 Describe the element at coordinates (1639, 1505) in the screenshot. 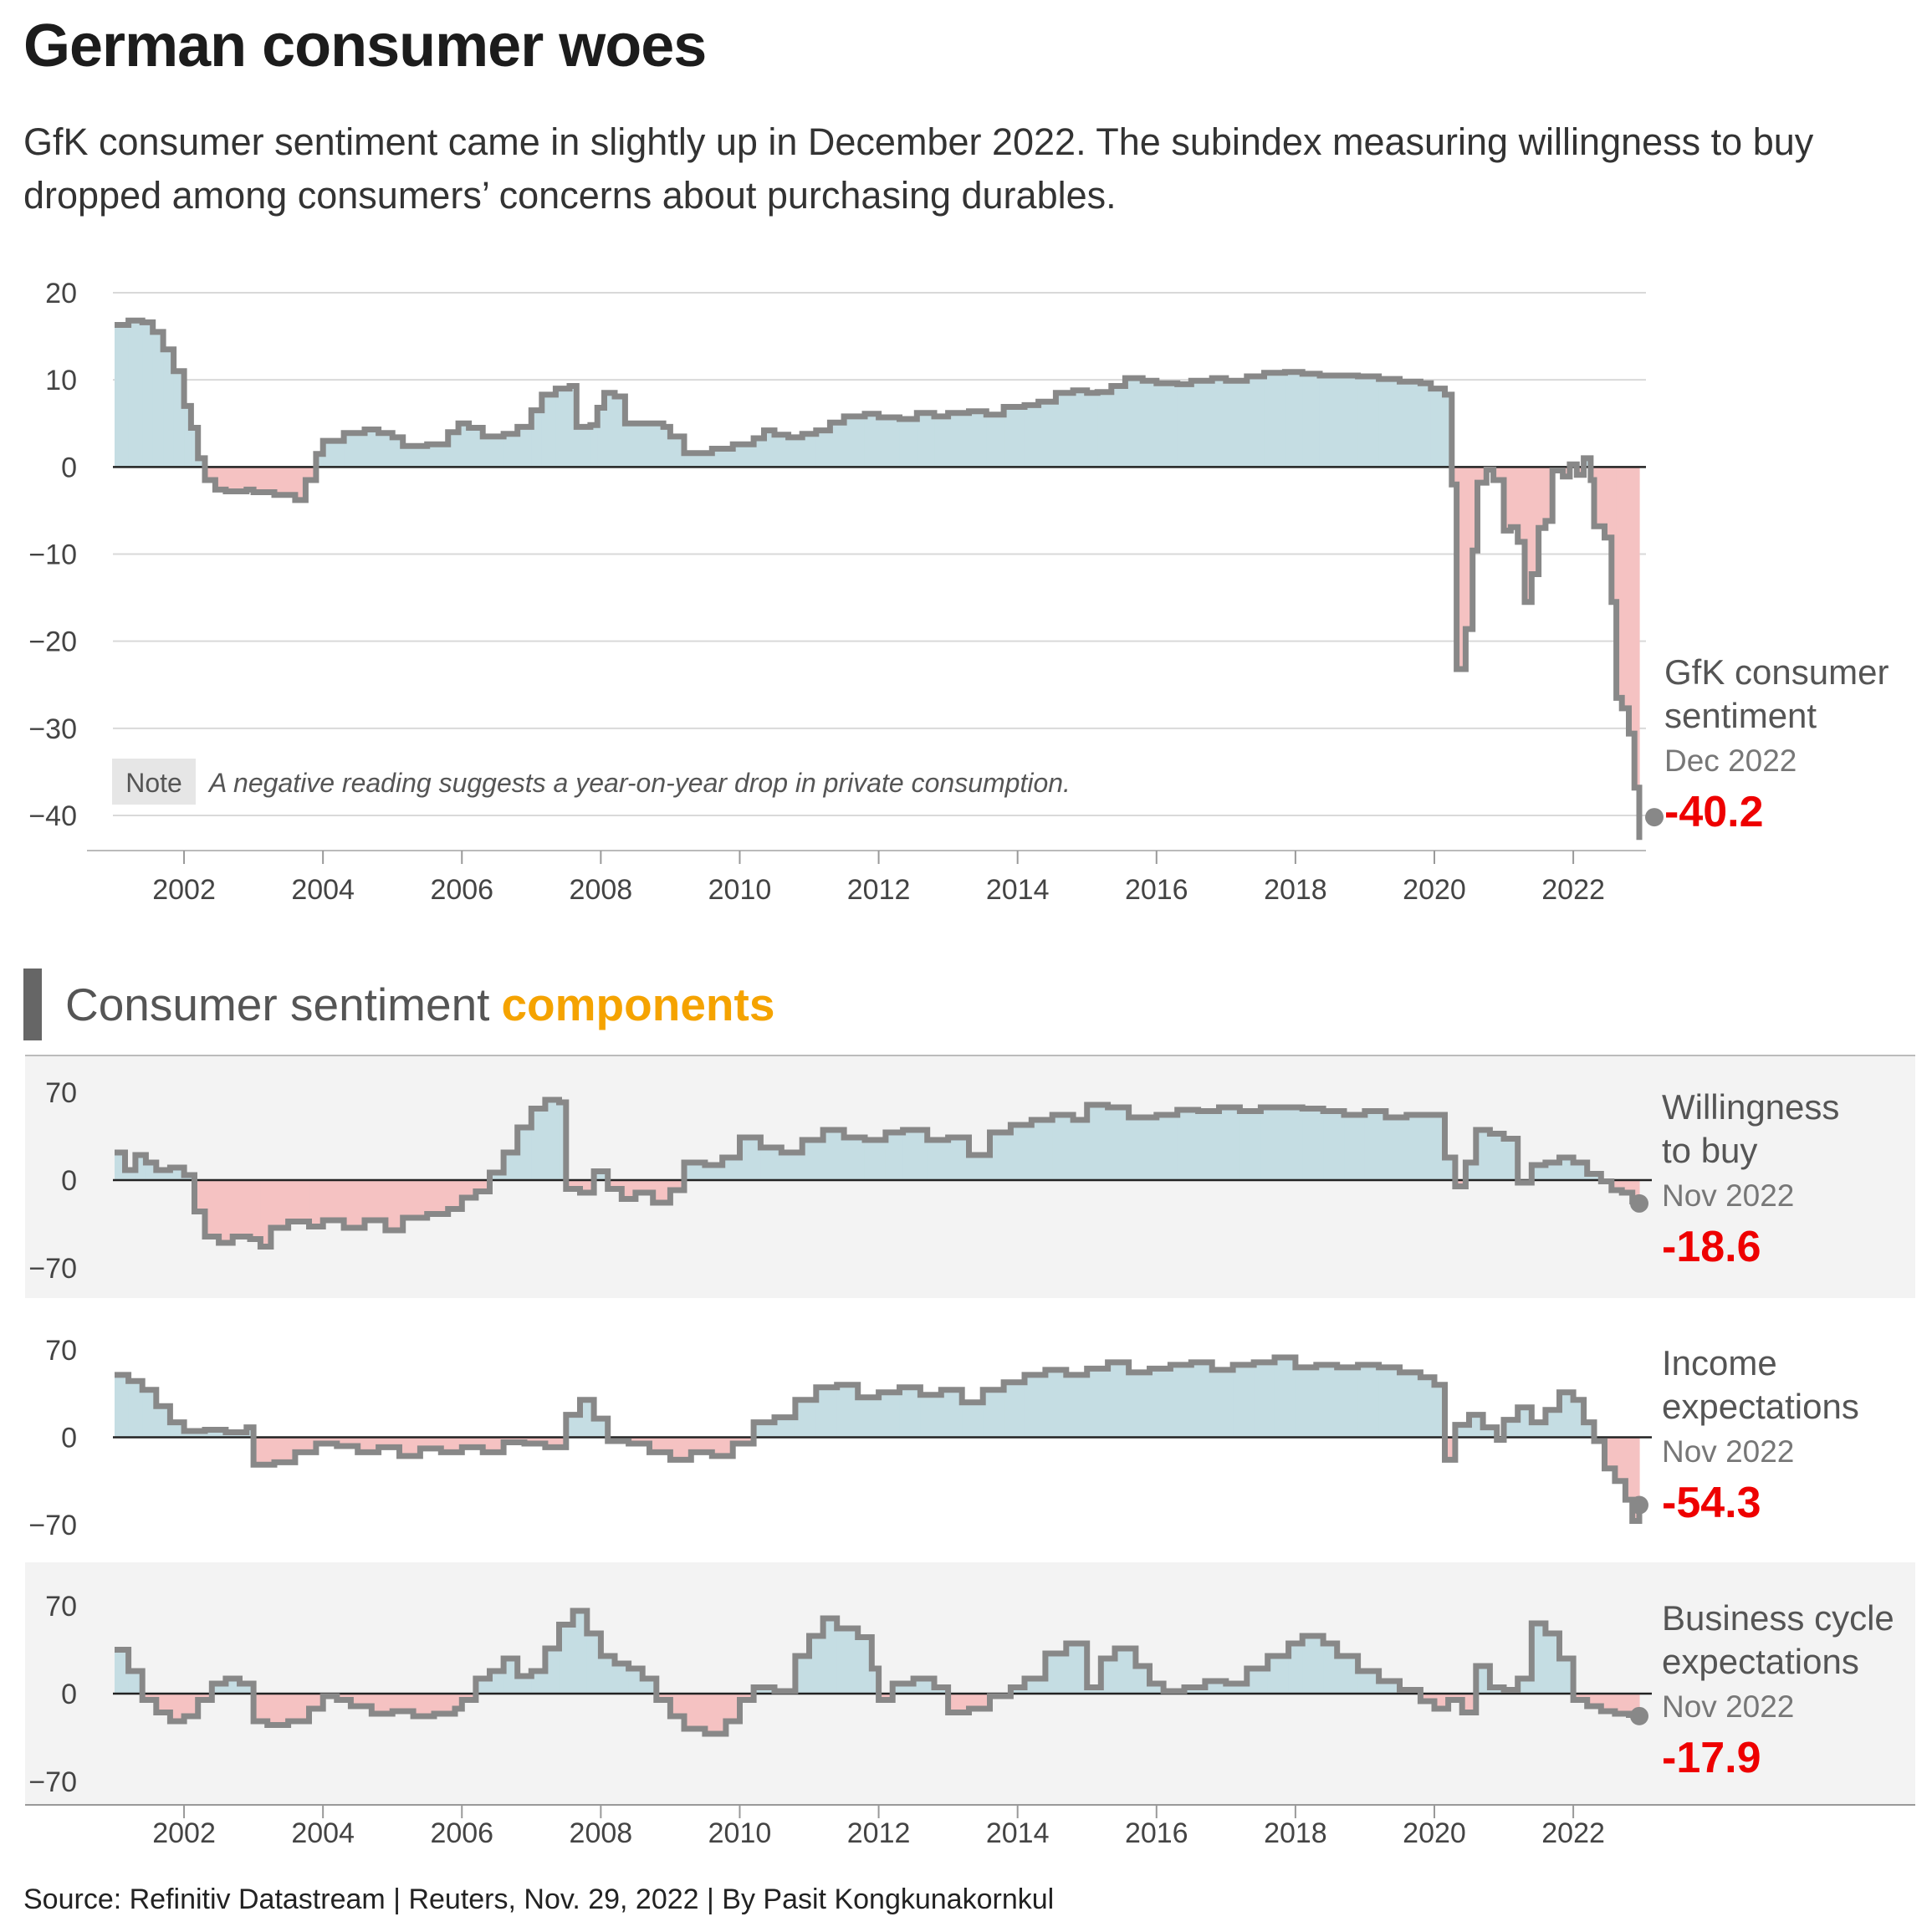

I see `income-end-dot` at that location.